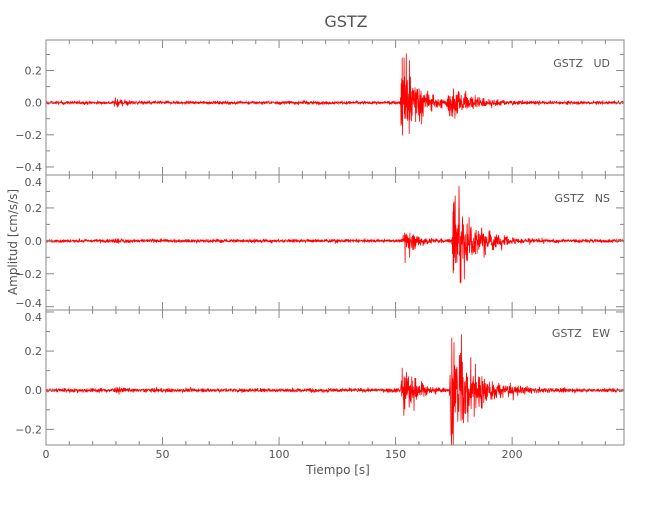 The width and height of the screenshot is (650, 505). Describe the element at coordinates (582, 198) in the screenshot. I see `panel-label: GSTZ NS` at that location.